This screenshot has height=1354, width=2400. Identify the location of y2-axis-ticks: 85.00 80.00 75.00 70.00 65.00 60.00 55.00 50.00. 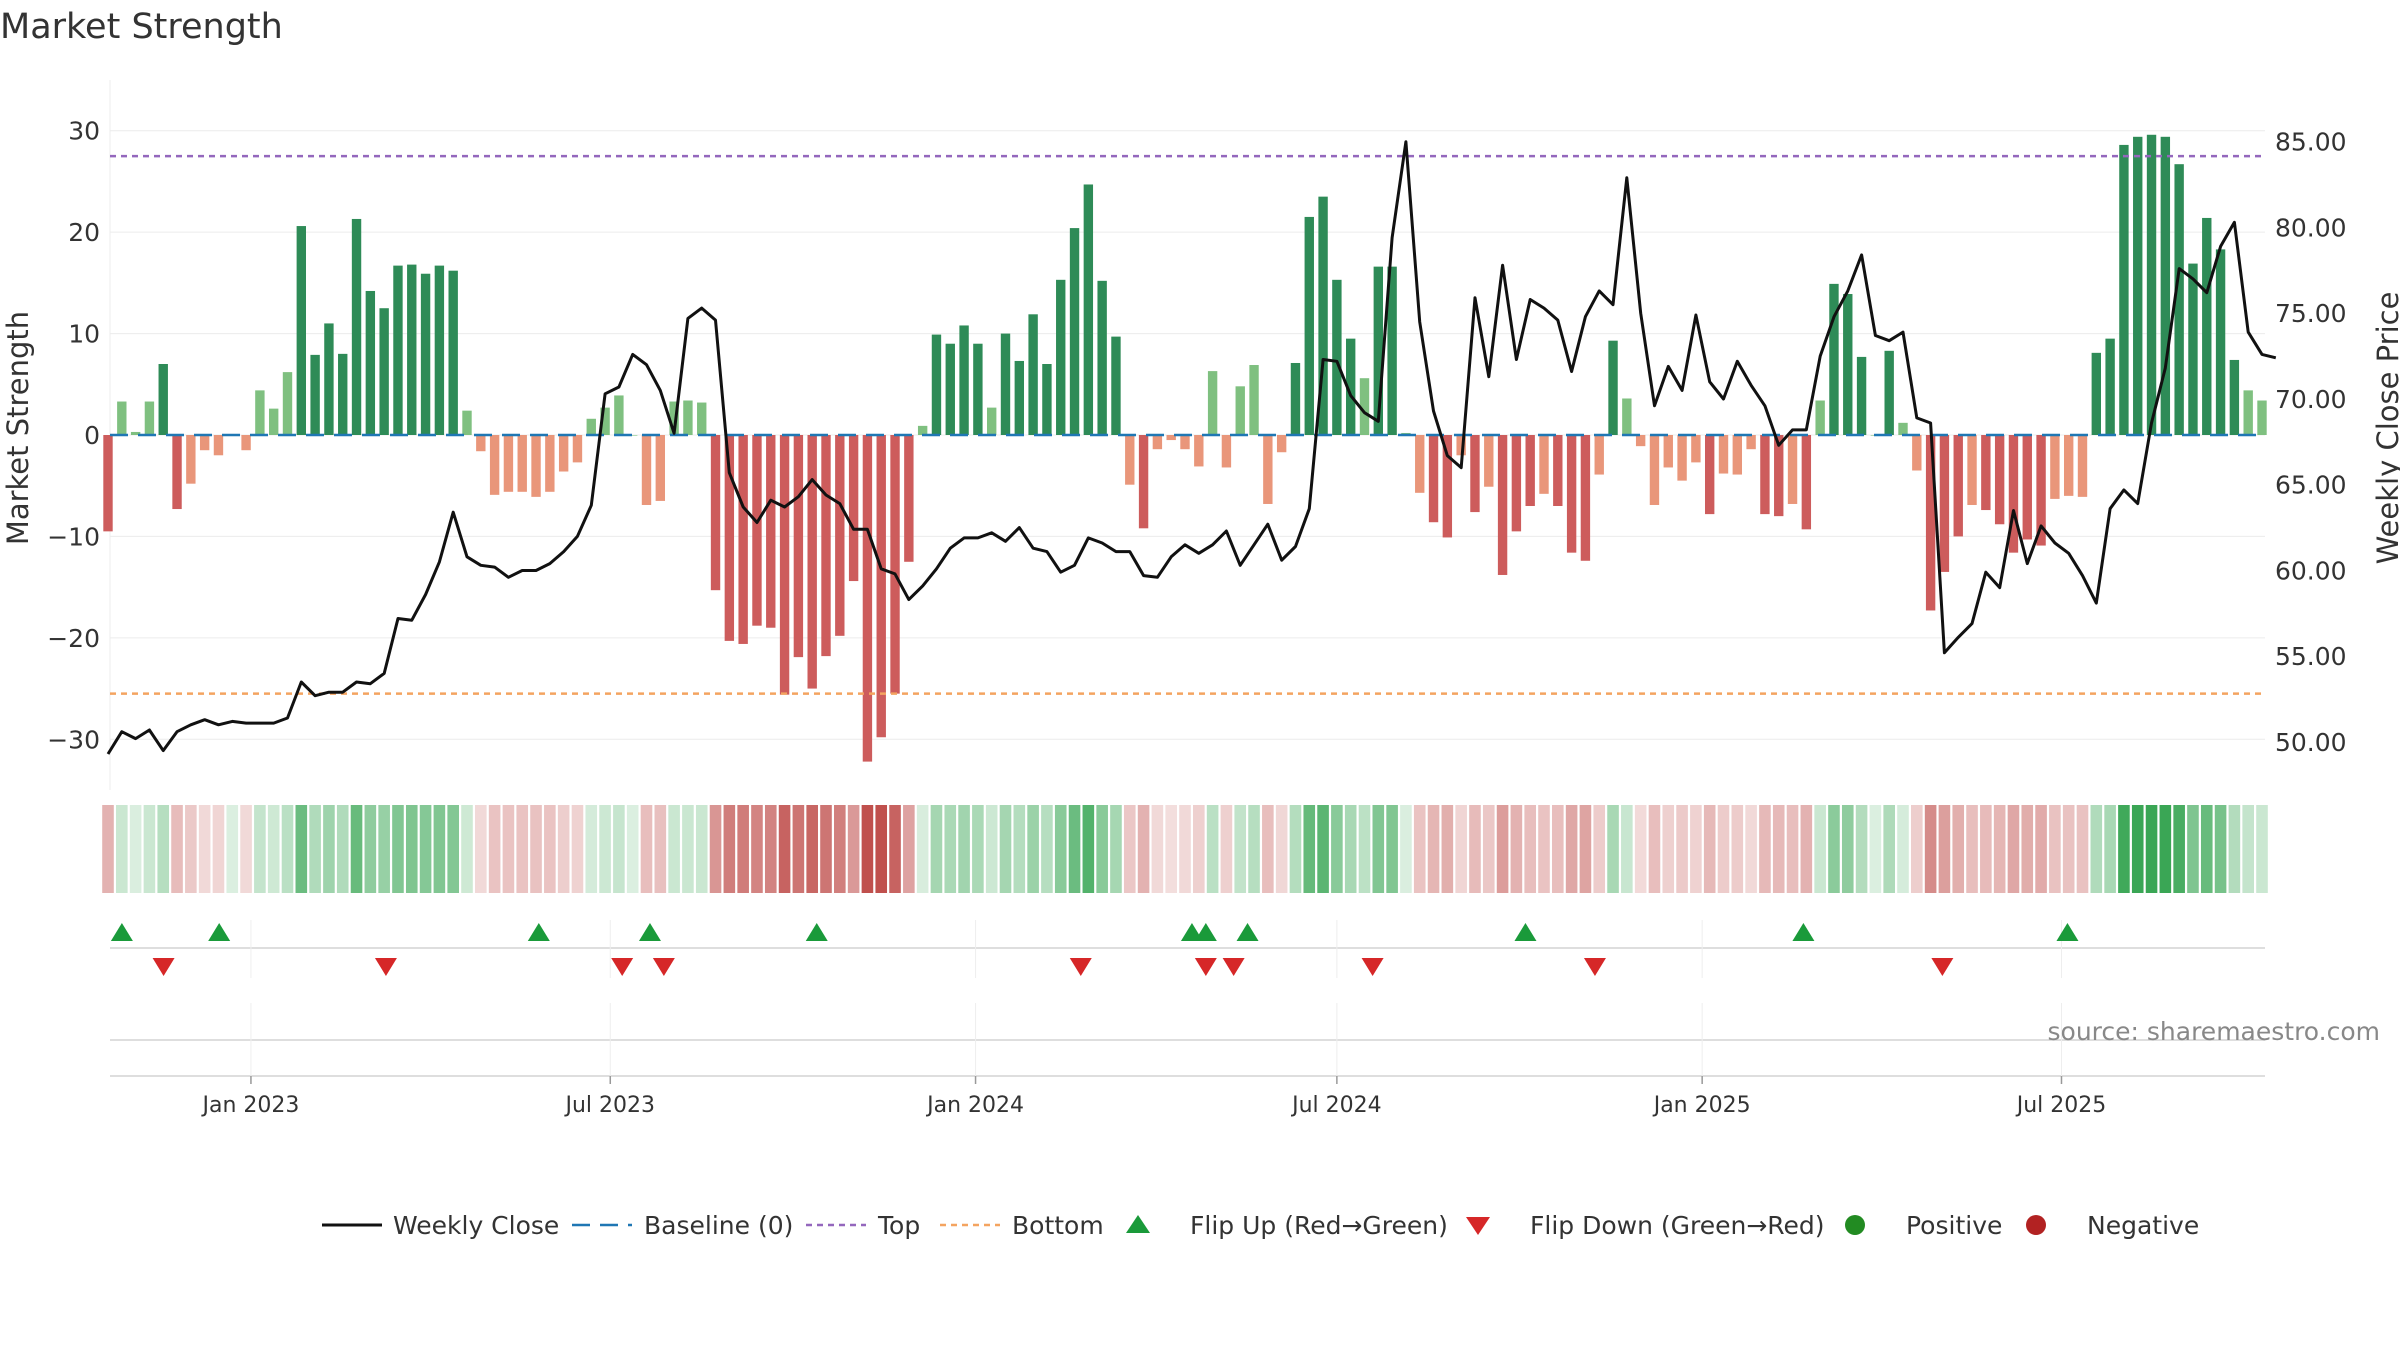
(2311, 442).